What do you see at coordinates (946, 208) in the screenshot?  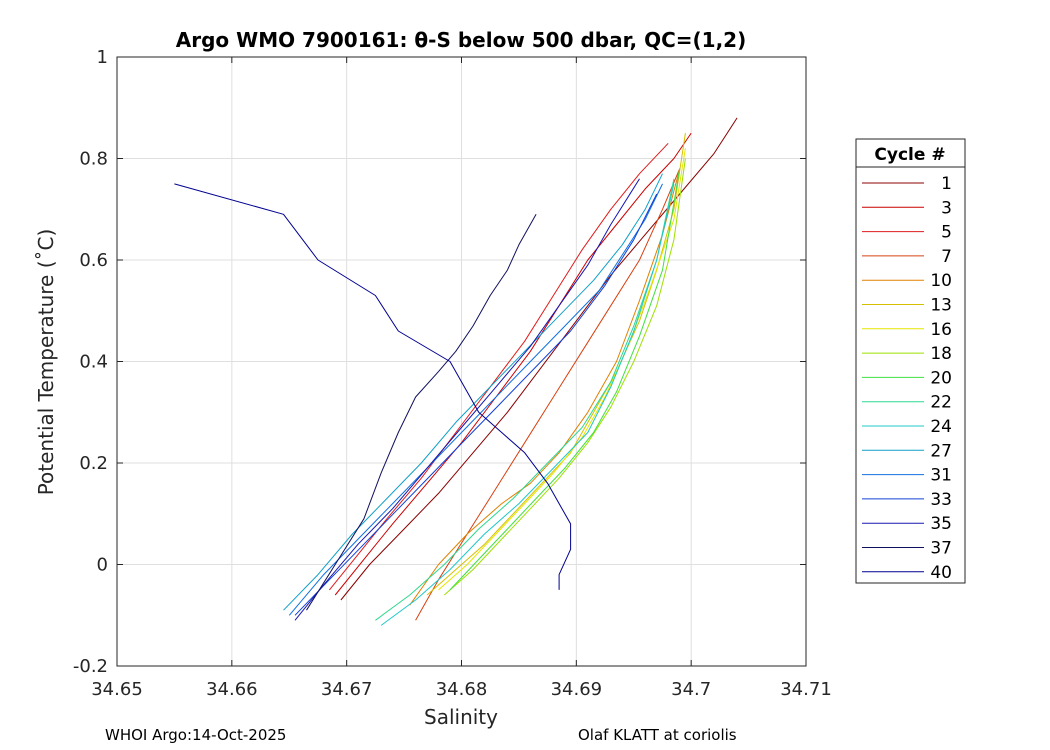 I see `legend-label-cycle-3: 3` at bounding box center [946, 208].